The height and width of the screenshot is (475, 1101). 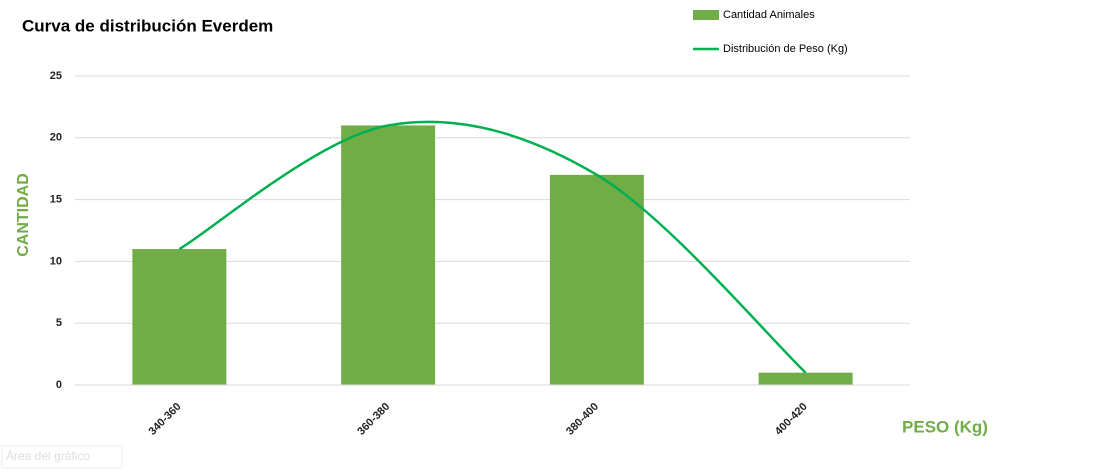 I want to click on y-tick-label: 25, so click(x=56, y=76).